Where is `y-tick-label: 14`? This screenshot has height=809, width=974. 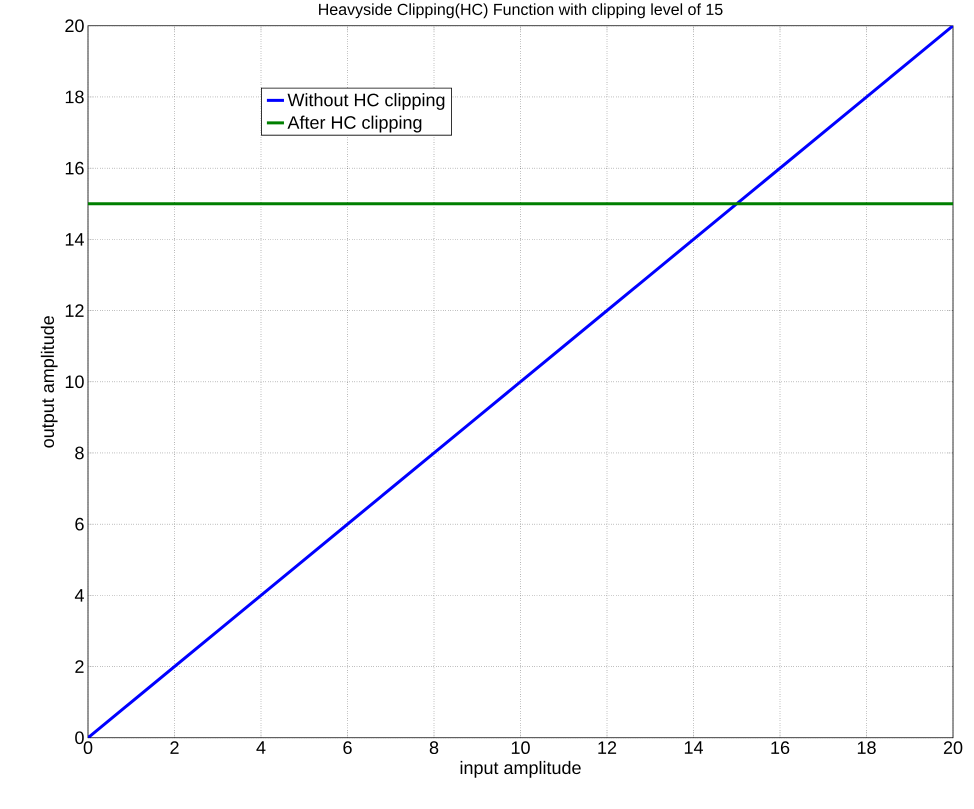 y-tick-label: 14 is located at coordinates (75, 239).